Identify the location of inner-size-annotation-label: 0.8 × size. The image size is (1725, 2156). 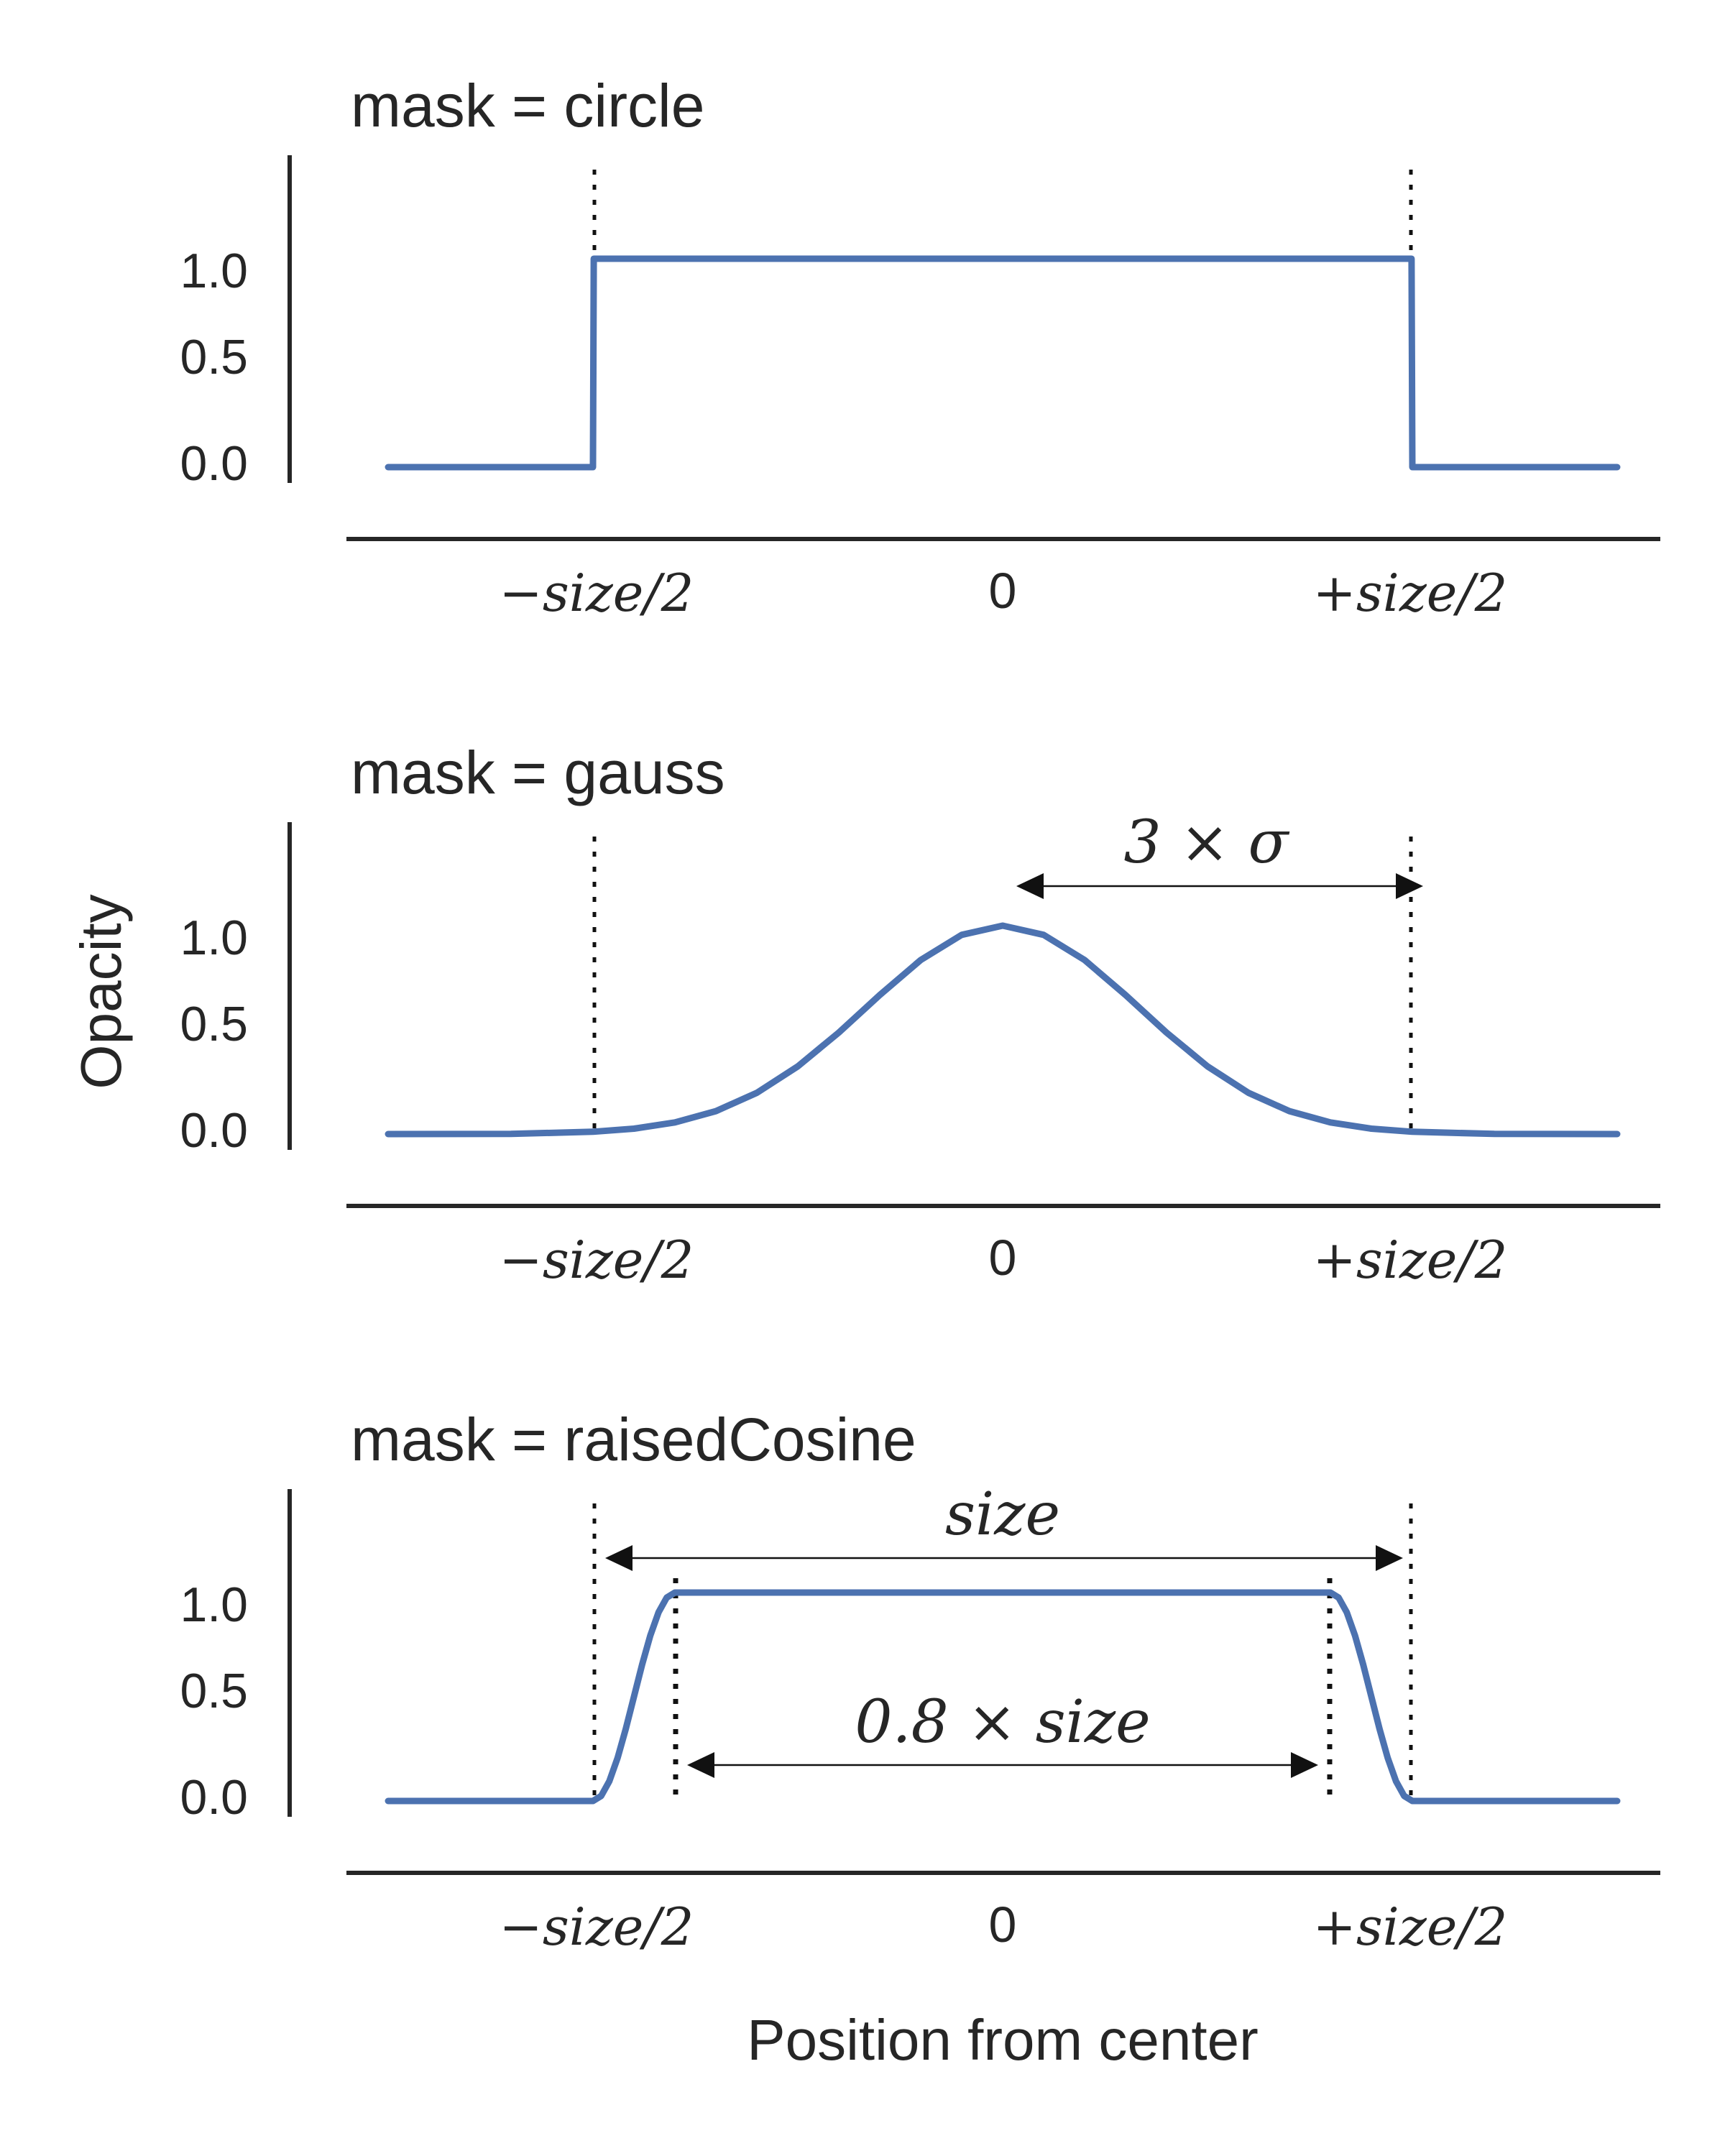
(1002, 1722).